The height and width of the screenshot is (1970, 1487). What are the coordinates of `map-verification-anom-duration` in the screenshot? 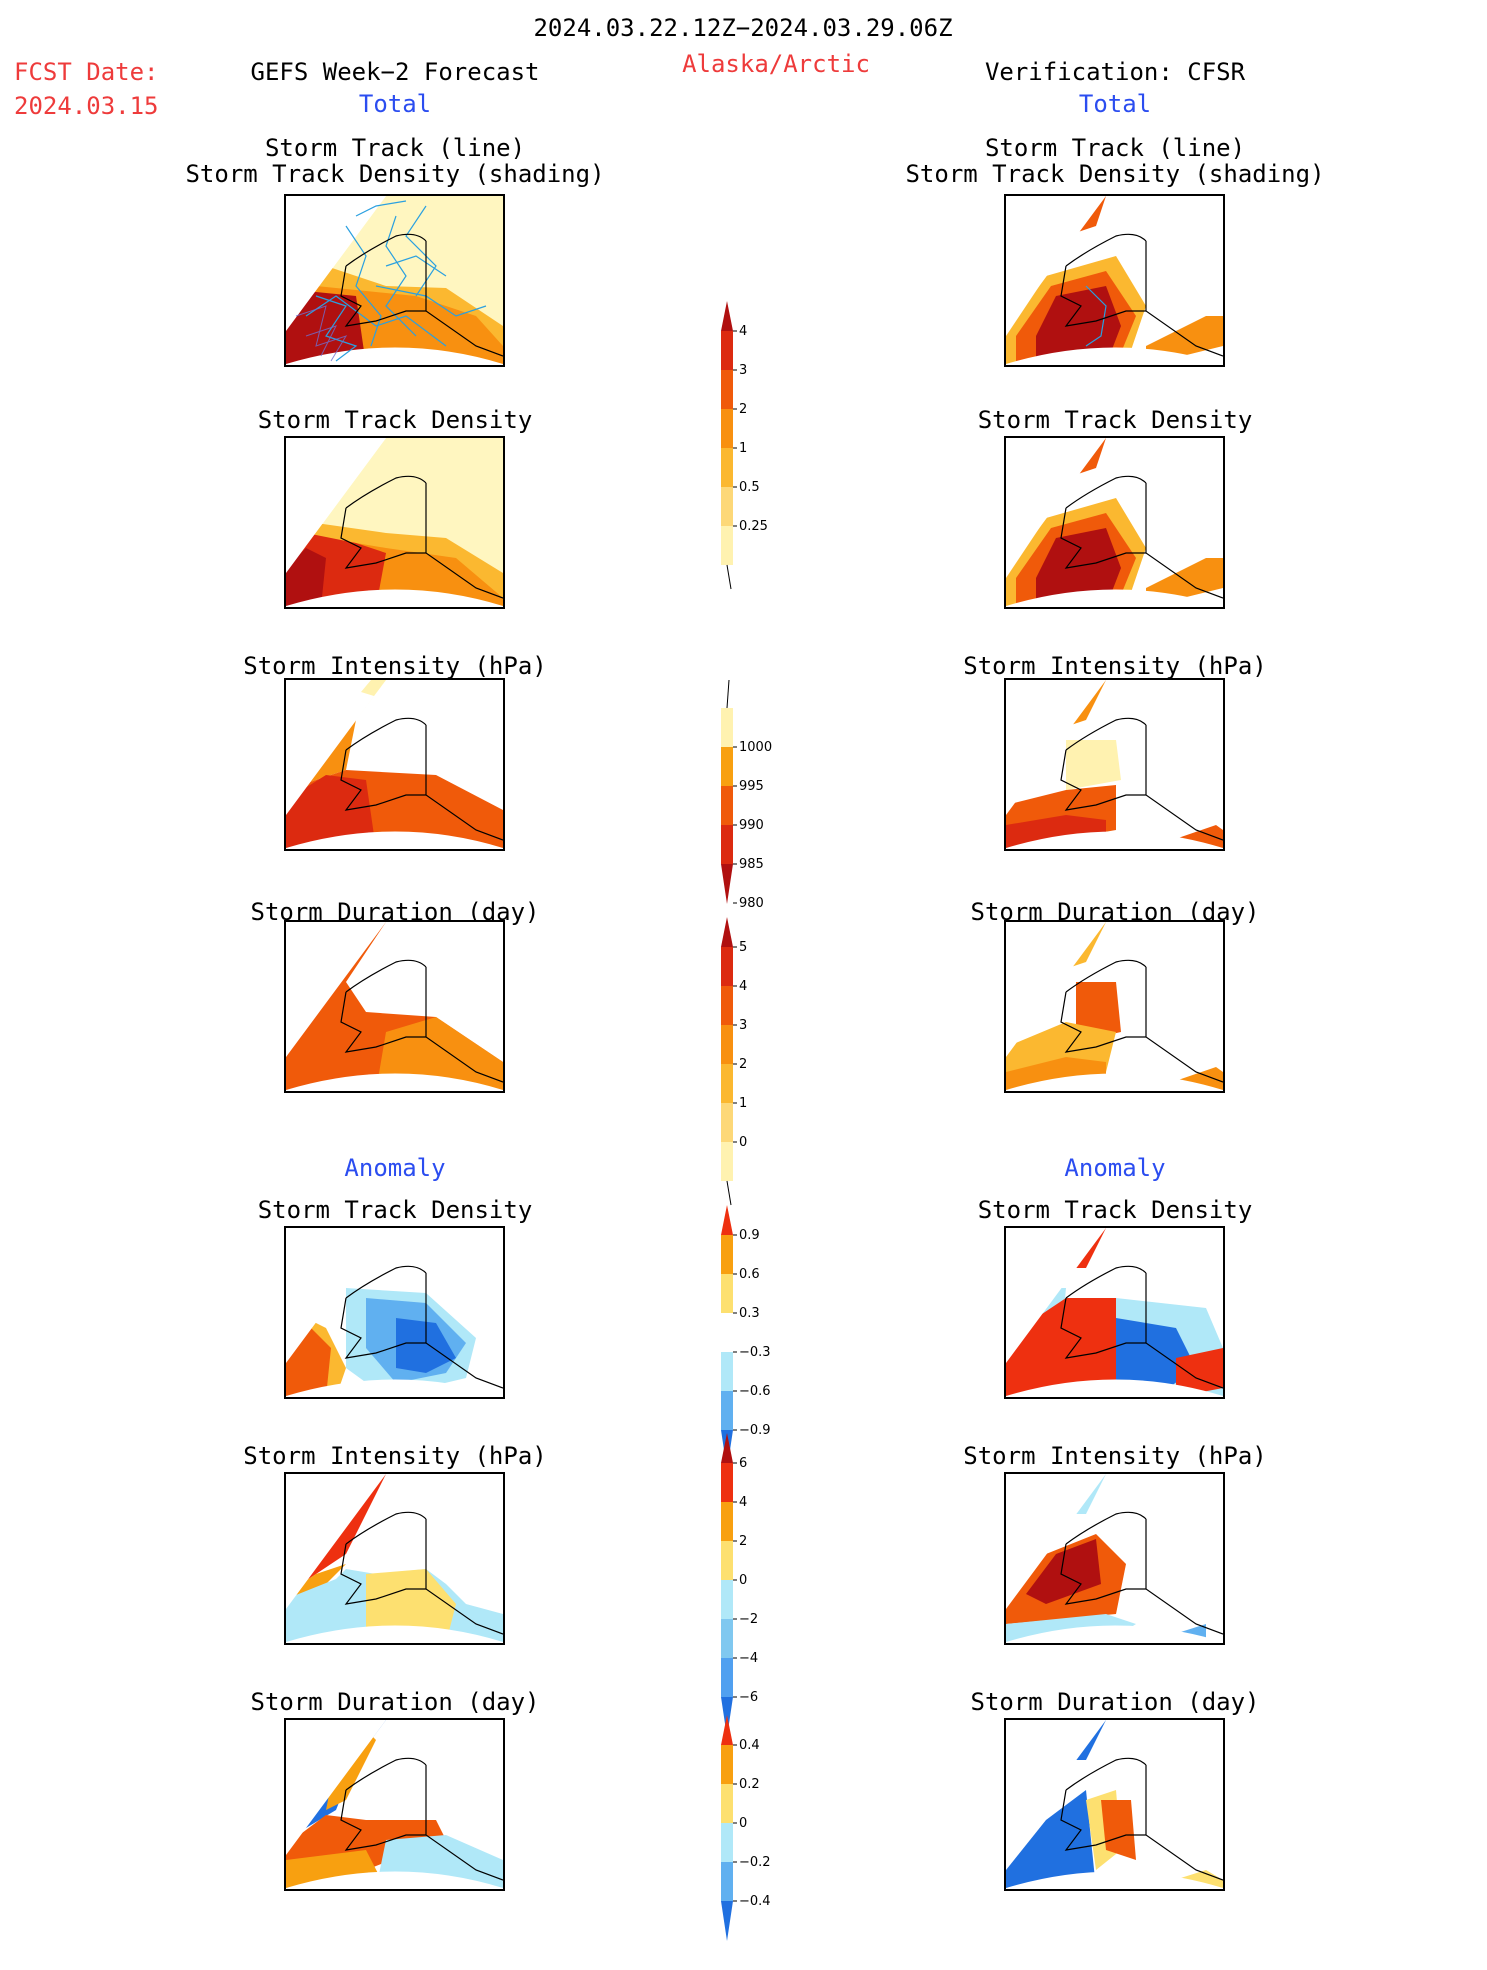 It's located at (1114, 1804).